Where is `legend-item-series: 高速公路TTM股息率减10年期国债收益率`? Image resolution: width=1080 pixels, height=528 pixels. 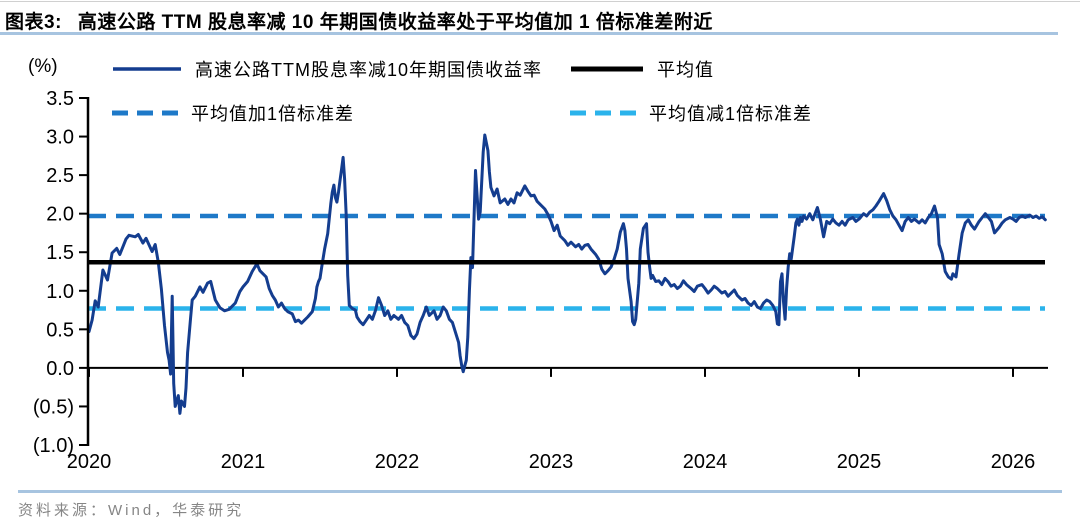 legend-item-series: 高速公路TTM股息率减10年期国债收益率 is located at coordinates (327, 69).